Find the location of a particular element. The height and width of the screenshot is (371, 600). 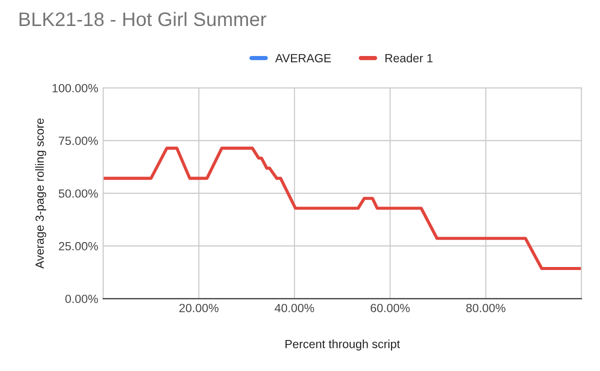

y-tick-label: 0.00% is located at coordinates (81, 299).